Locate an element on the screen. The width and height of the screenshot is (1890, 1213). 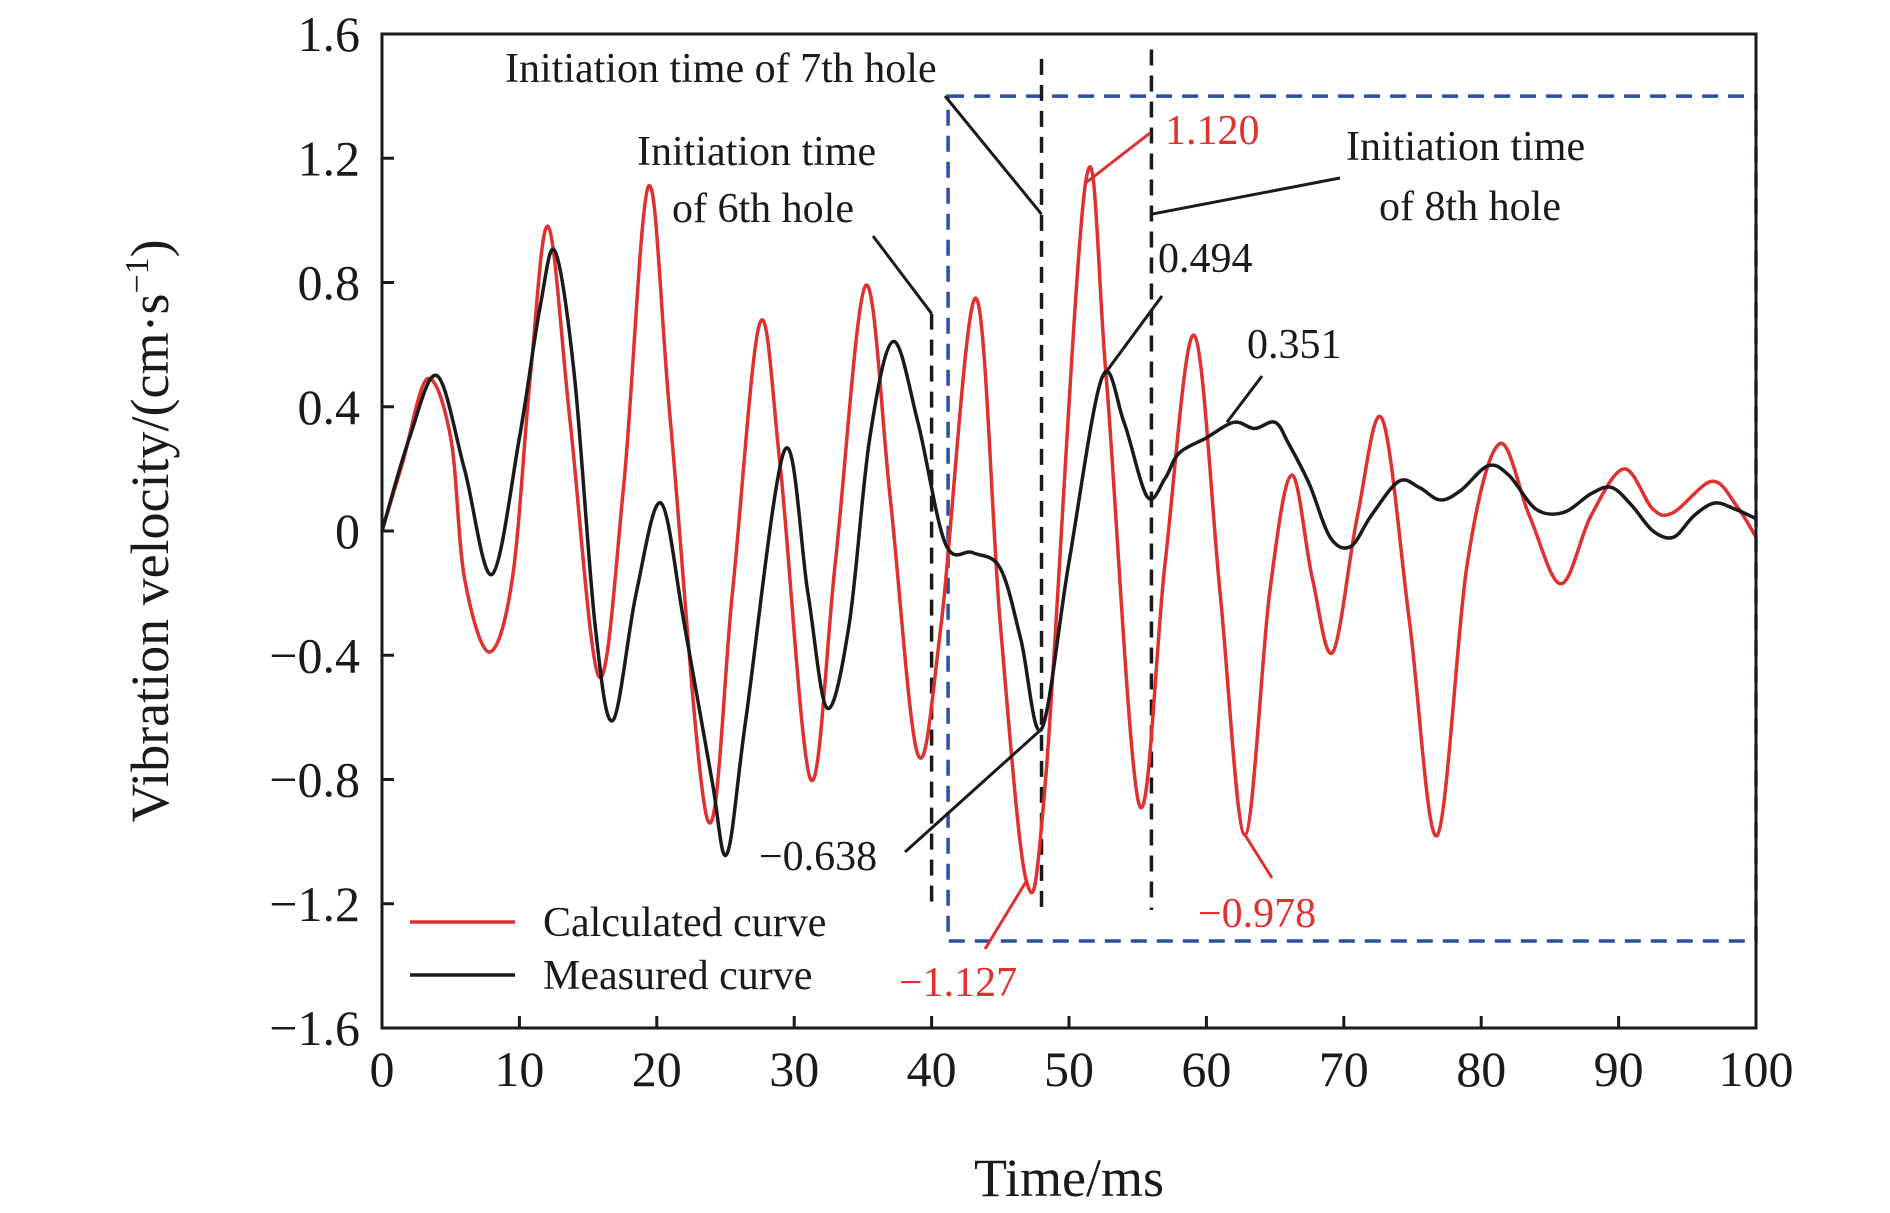
label-peak-1120: 1.120 is located at coordinates (1212, 131).